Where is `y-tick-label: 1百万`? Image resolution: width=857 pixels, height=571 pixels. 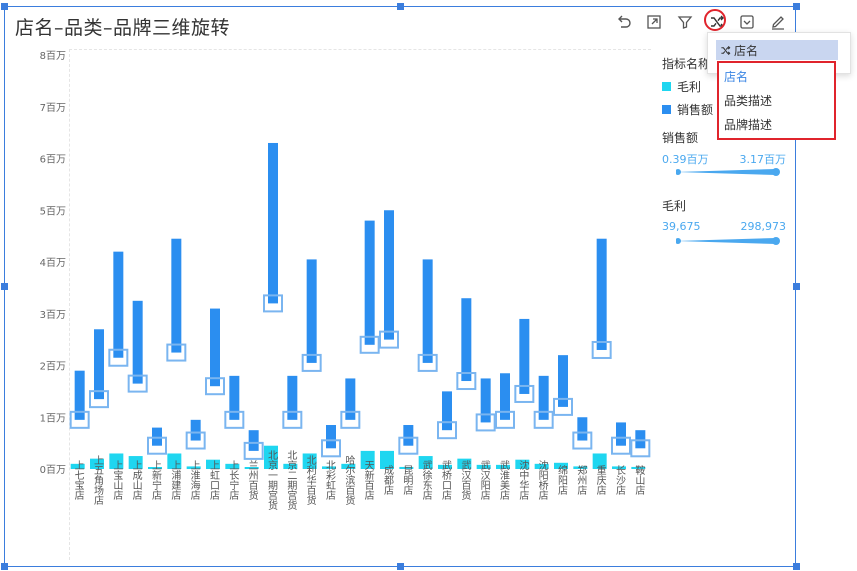
y-tick-label: 1百万 is located at coordinates (53, 418).